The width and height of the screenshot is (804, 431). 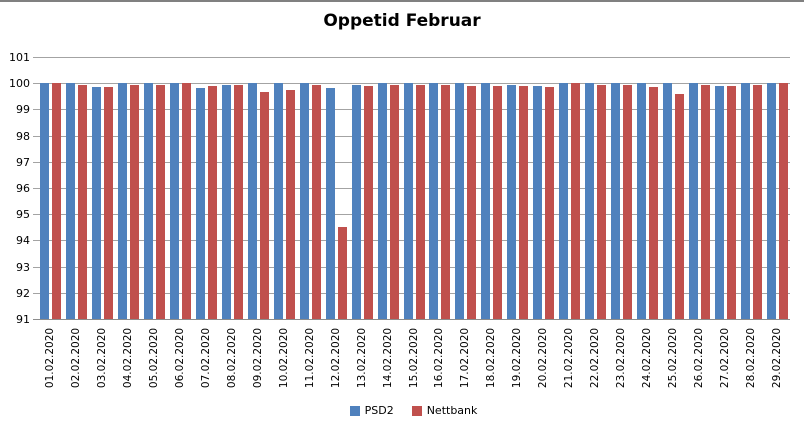 What do you see at coordinates (23, 110) in the screenshot?
I see `y-axis-tick-label: 99` at bounding box center [23, 110].